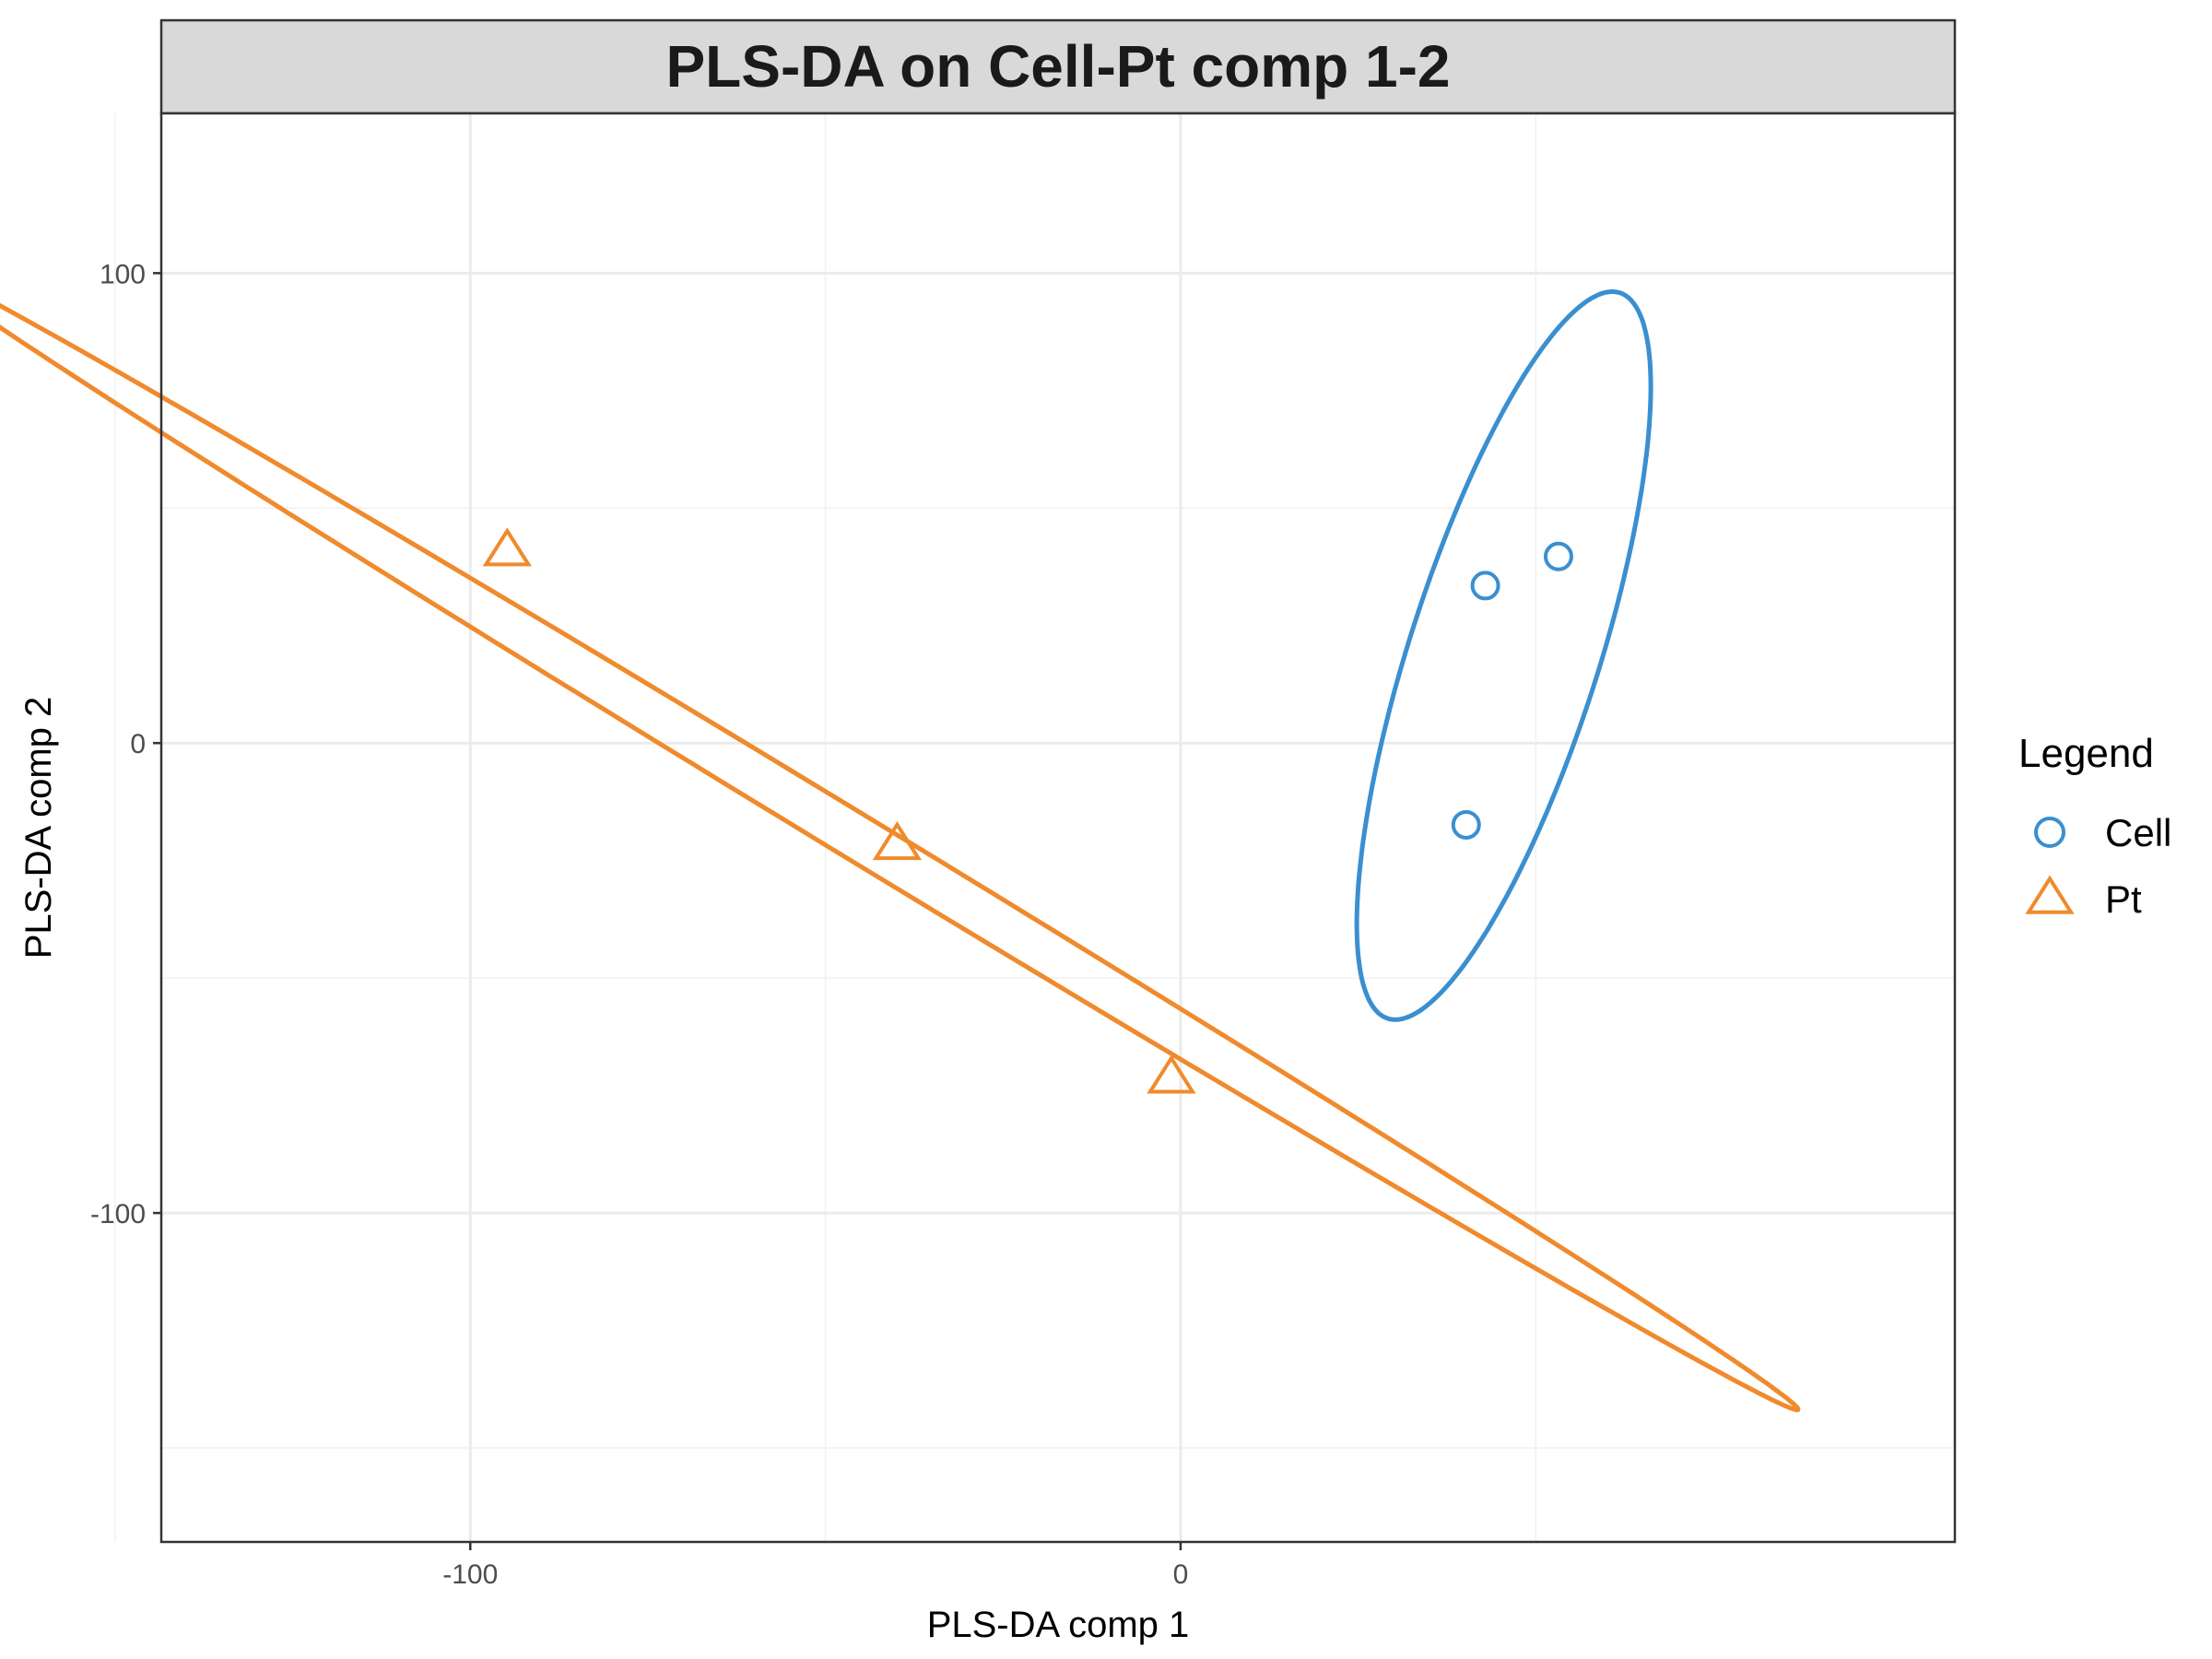  Describe the element at coordinates (2123, 899) in the screenshot. I see `legend-label-pt: Pt` at that location.